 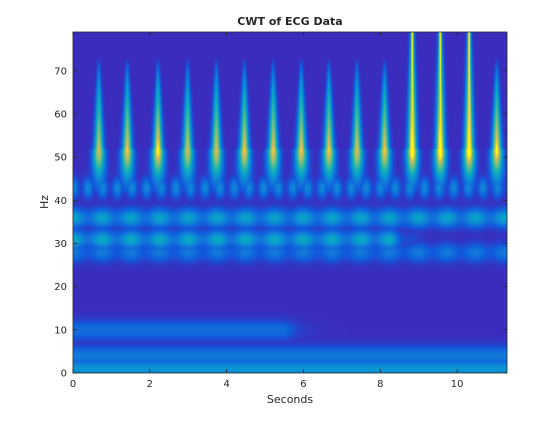 I want to click on x-tick-label: 8, so click(x=380, y=384).